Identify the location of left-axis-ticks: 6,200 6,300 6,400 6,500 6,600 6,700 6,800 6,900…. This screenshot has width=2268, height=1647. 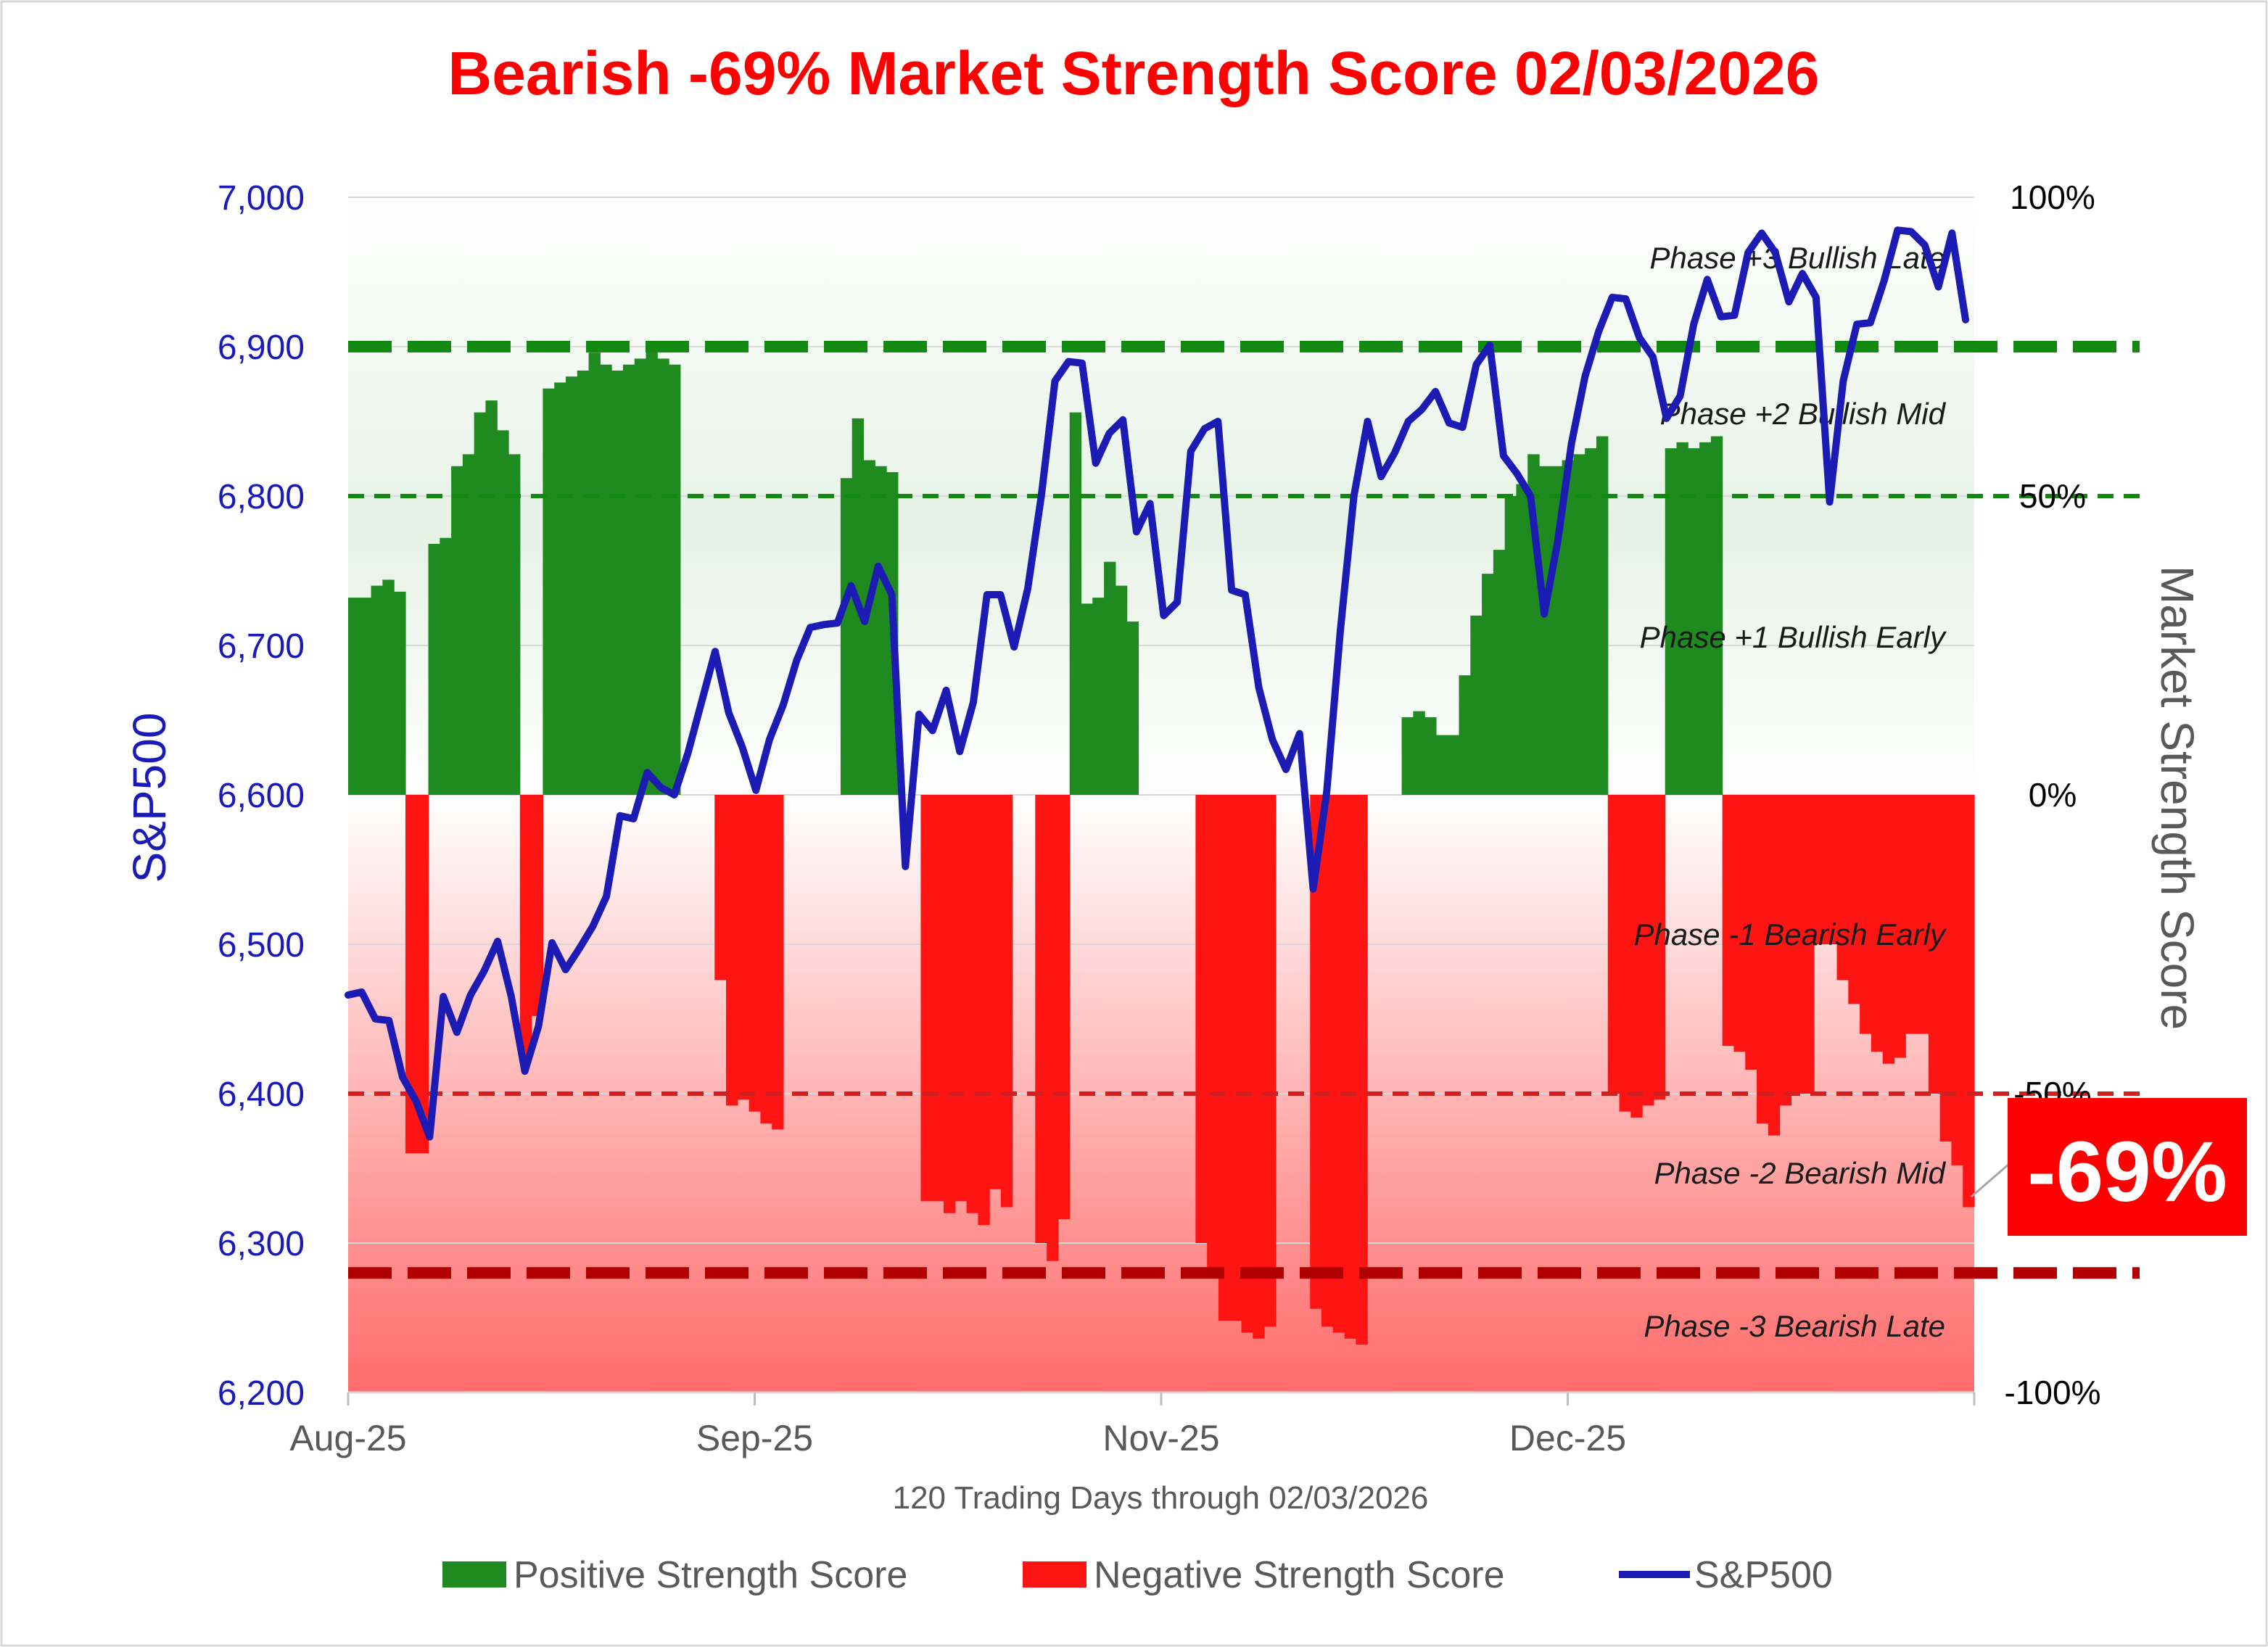
(261, 796).